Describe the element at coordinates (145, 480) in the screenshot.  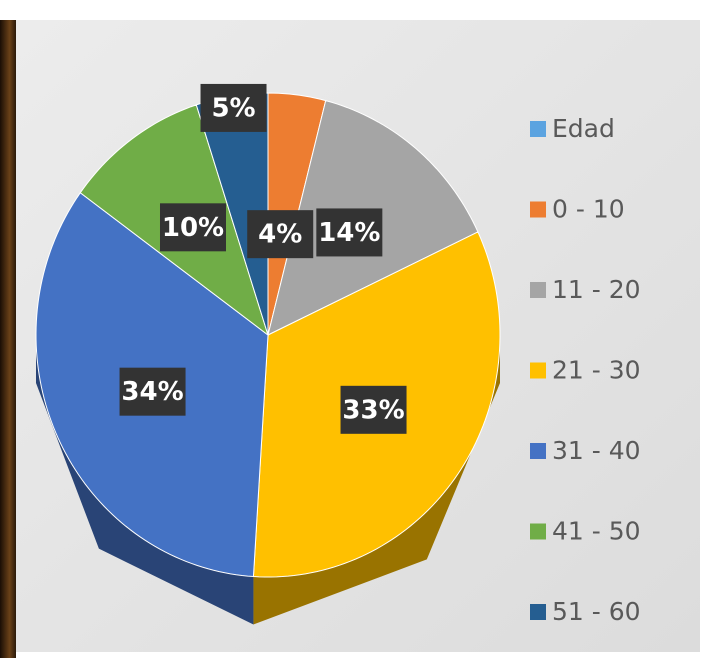
I see `slice-side` at that location.